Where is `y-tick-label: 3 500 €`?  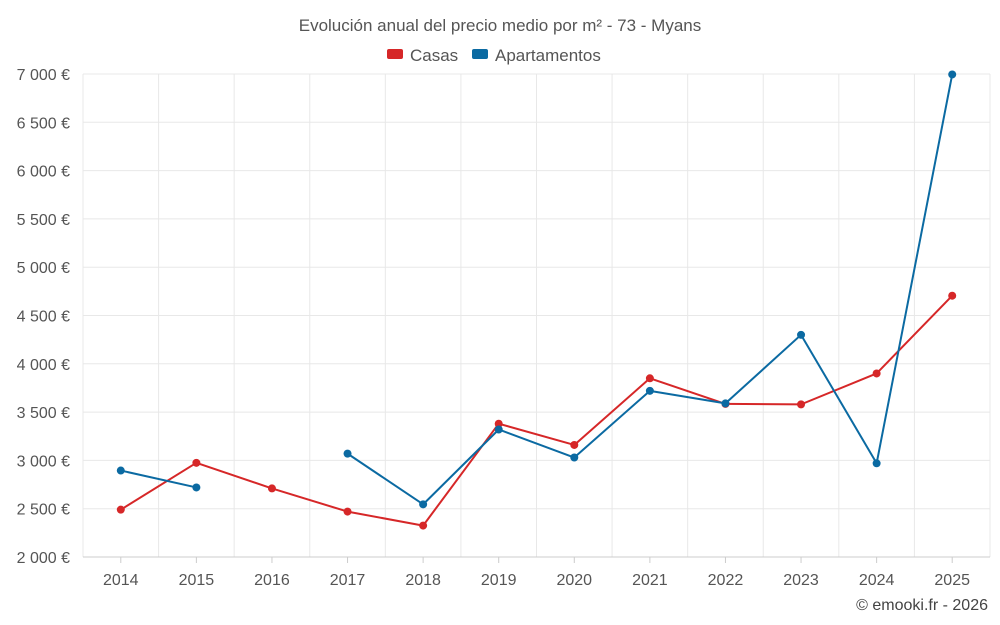 y-tick-label: 3 500 € is located at coordinates (43, 413).